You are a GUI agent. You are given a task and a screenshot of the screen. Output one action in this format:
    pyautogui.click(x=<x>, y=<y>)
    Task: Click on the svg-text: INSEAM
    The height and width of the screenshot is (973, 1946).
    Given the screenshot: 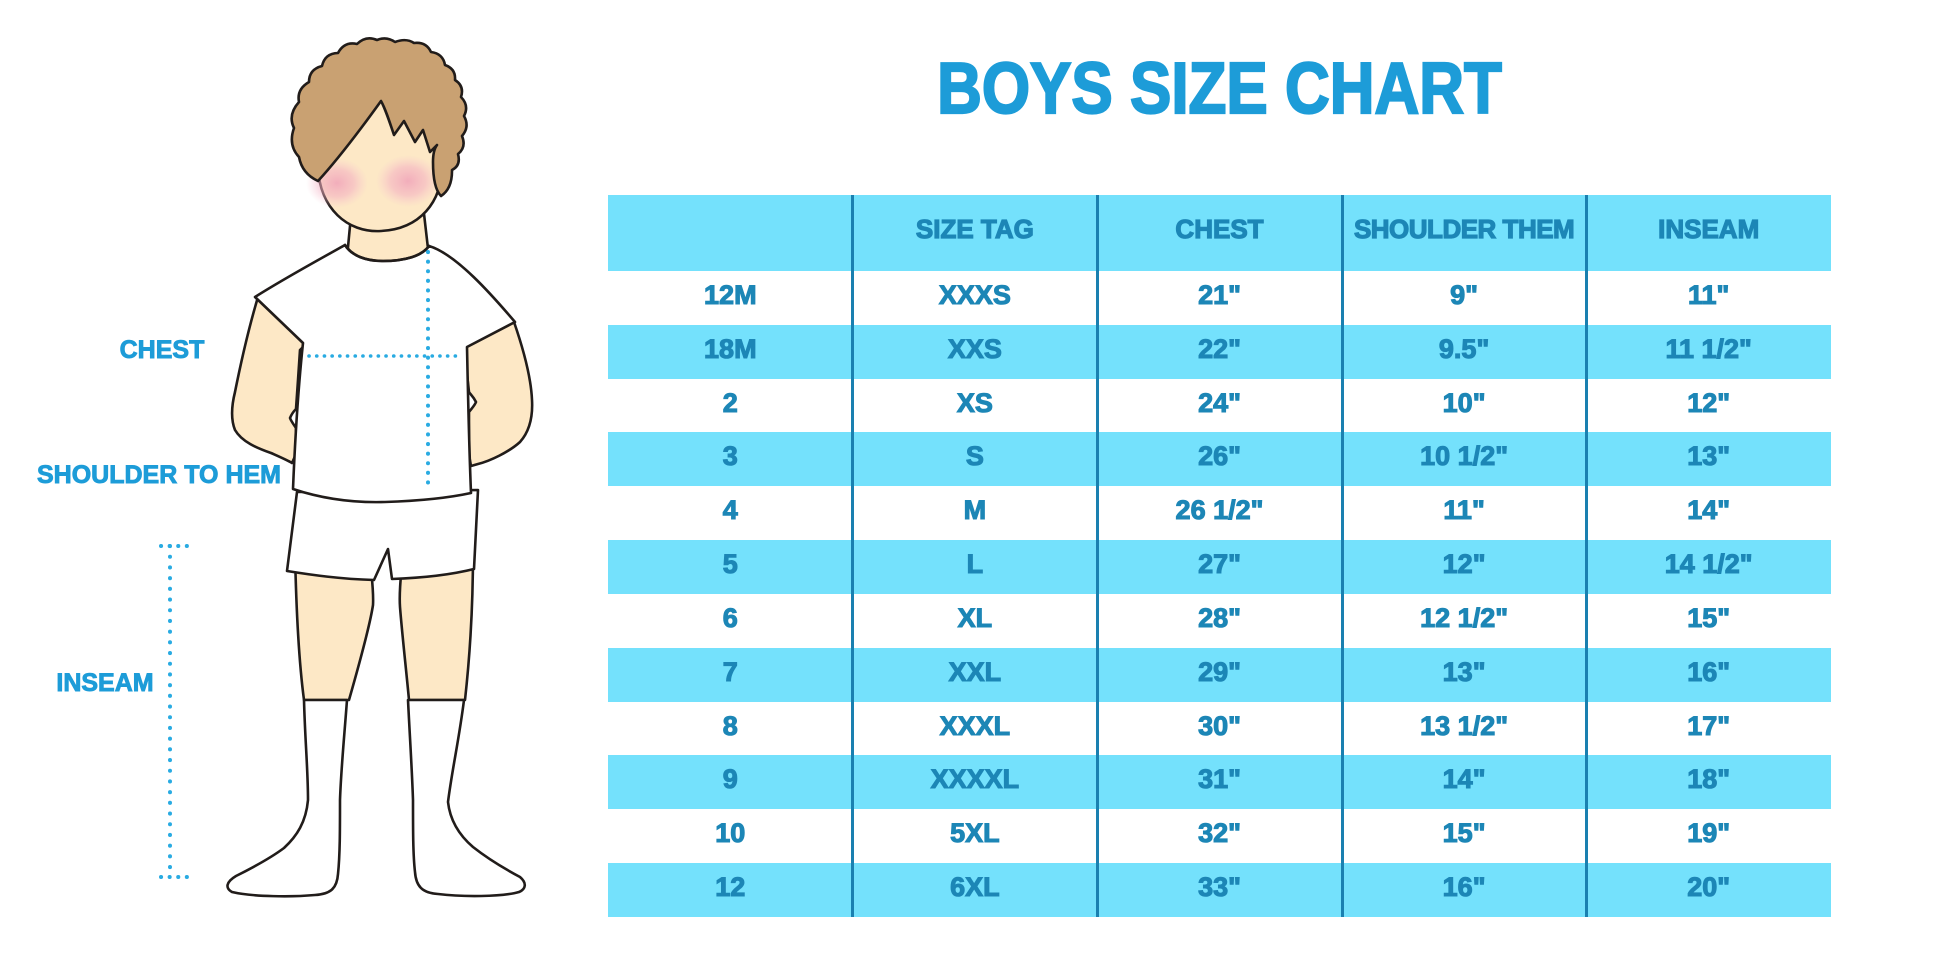 What is the action you would take?
    pyautogui.click(x=104, y=683)
    